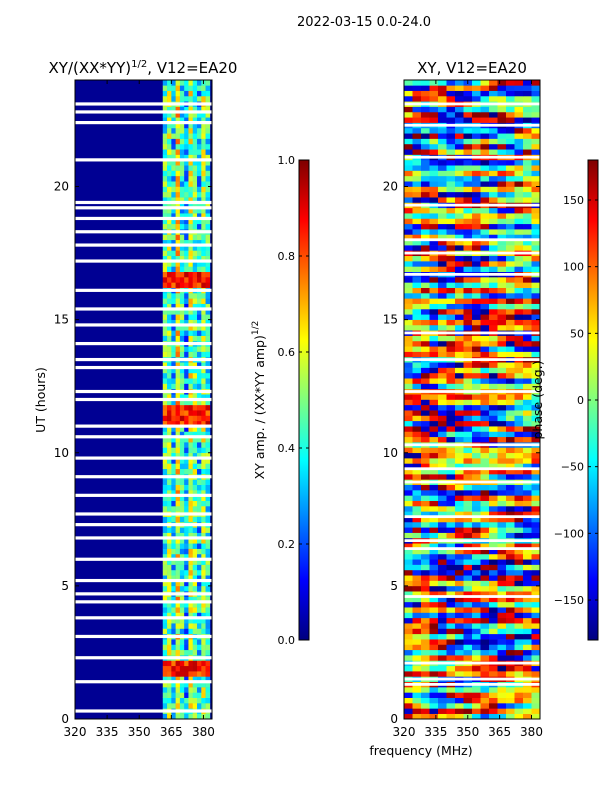  Describe the element at coordinates (435, 732) in the screenshot. I see `x-tick-label: 335` at that location.